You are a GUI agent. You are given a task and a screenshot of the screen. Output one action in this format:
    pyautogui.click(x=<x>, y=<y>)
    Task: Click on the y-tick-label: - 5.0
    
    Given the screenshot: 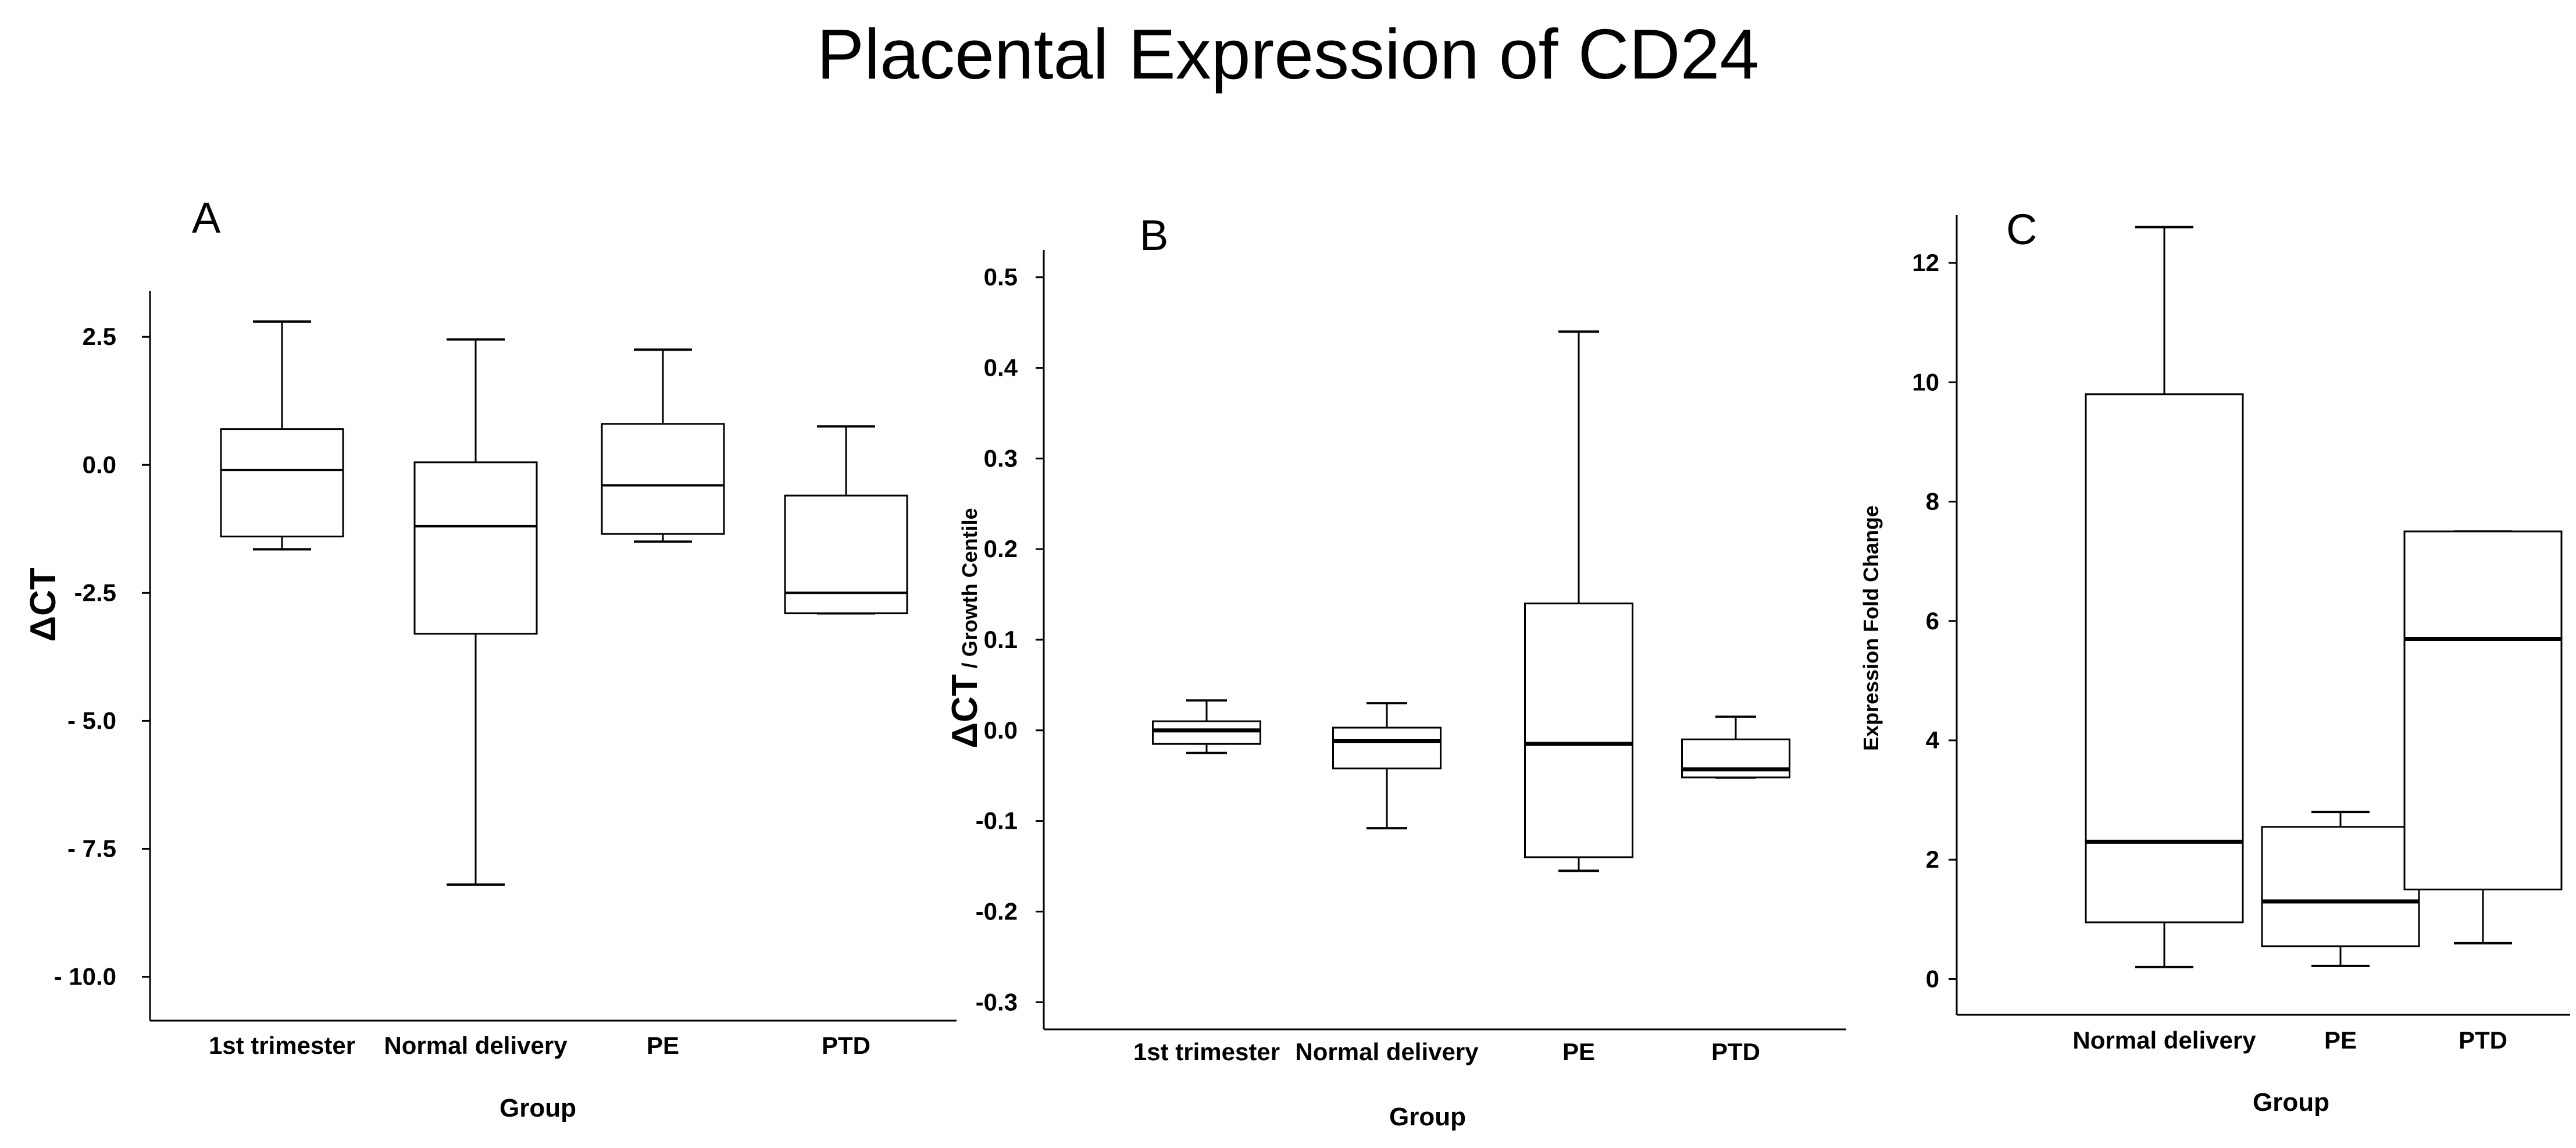 What is the action you would take?
    pyautogui.click(x=92, y=720)
    